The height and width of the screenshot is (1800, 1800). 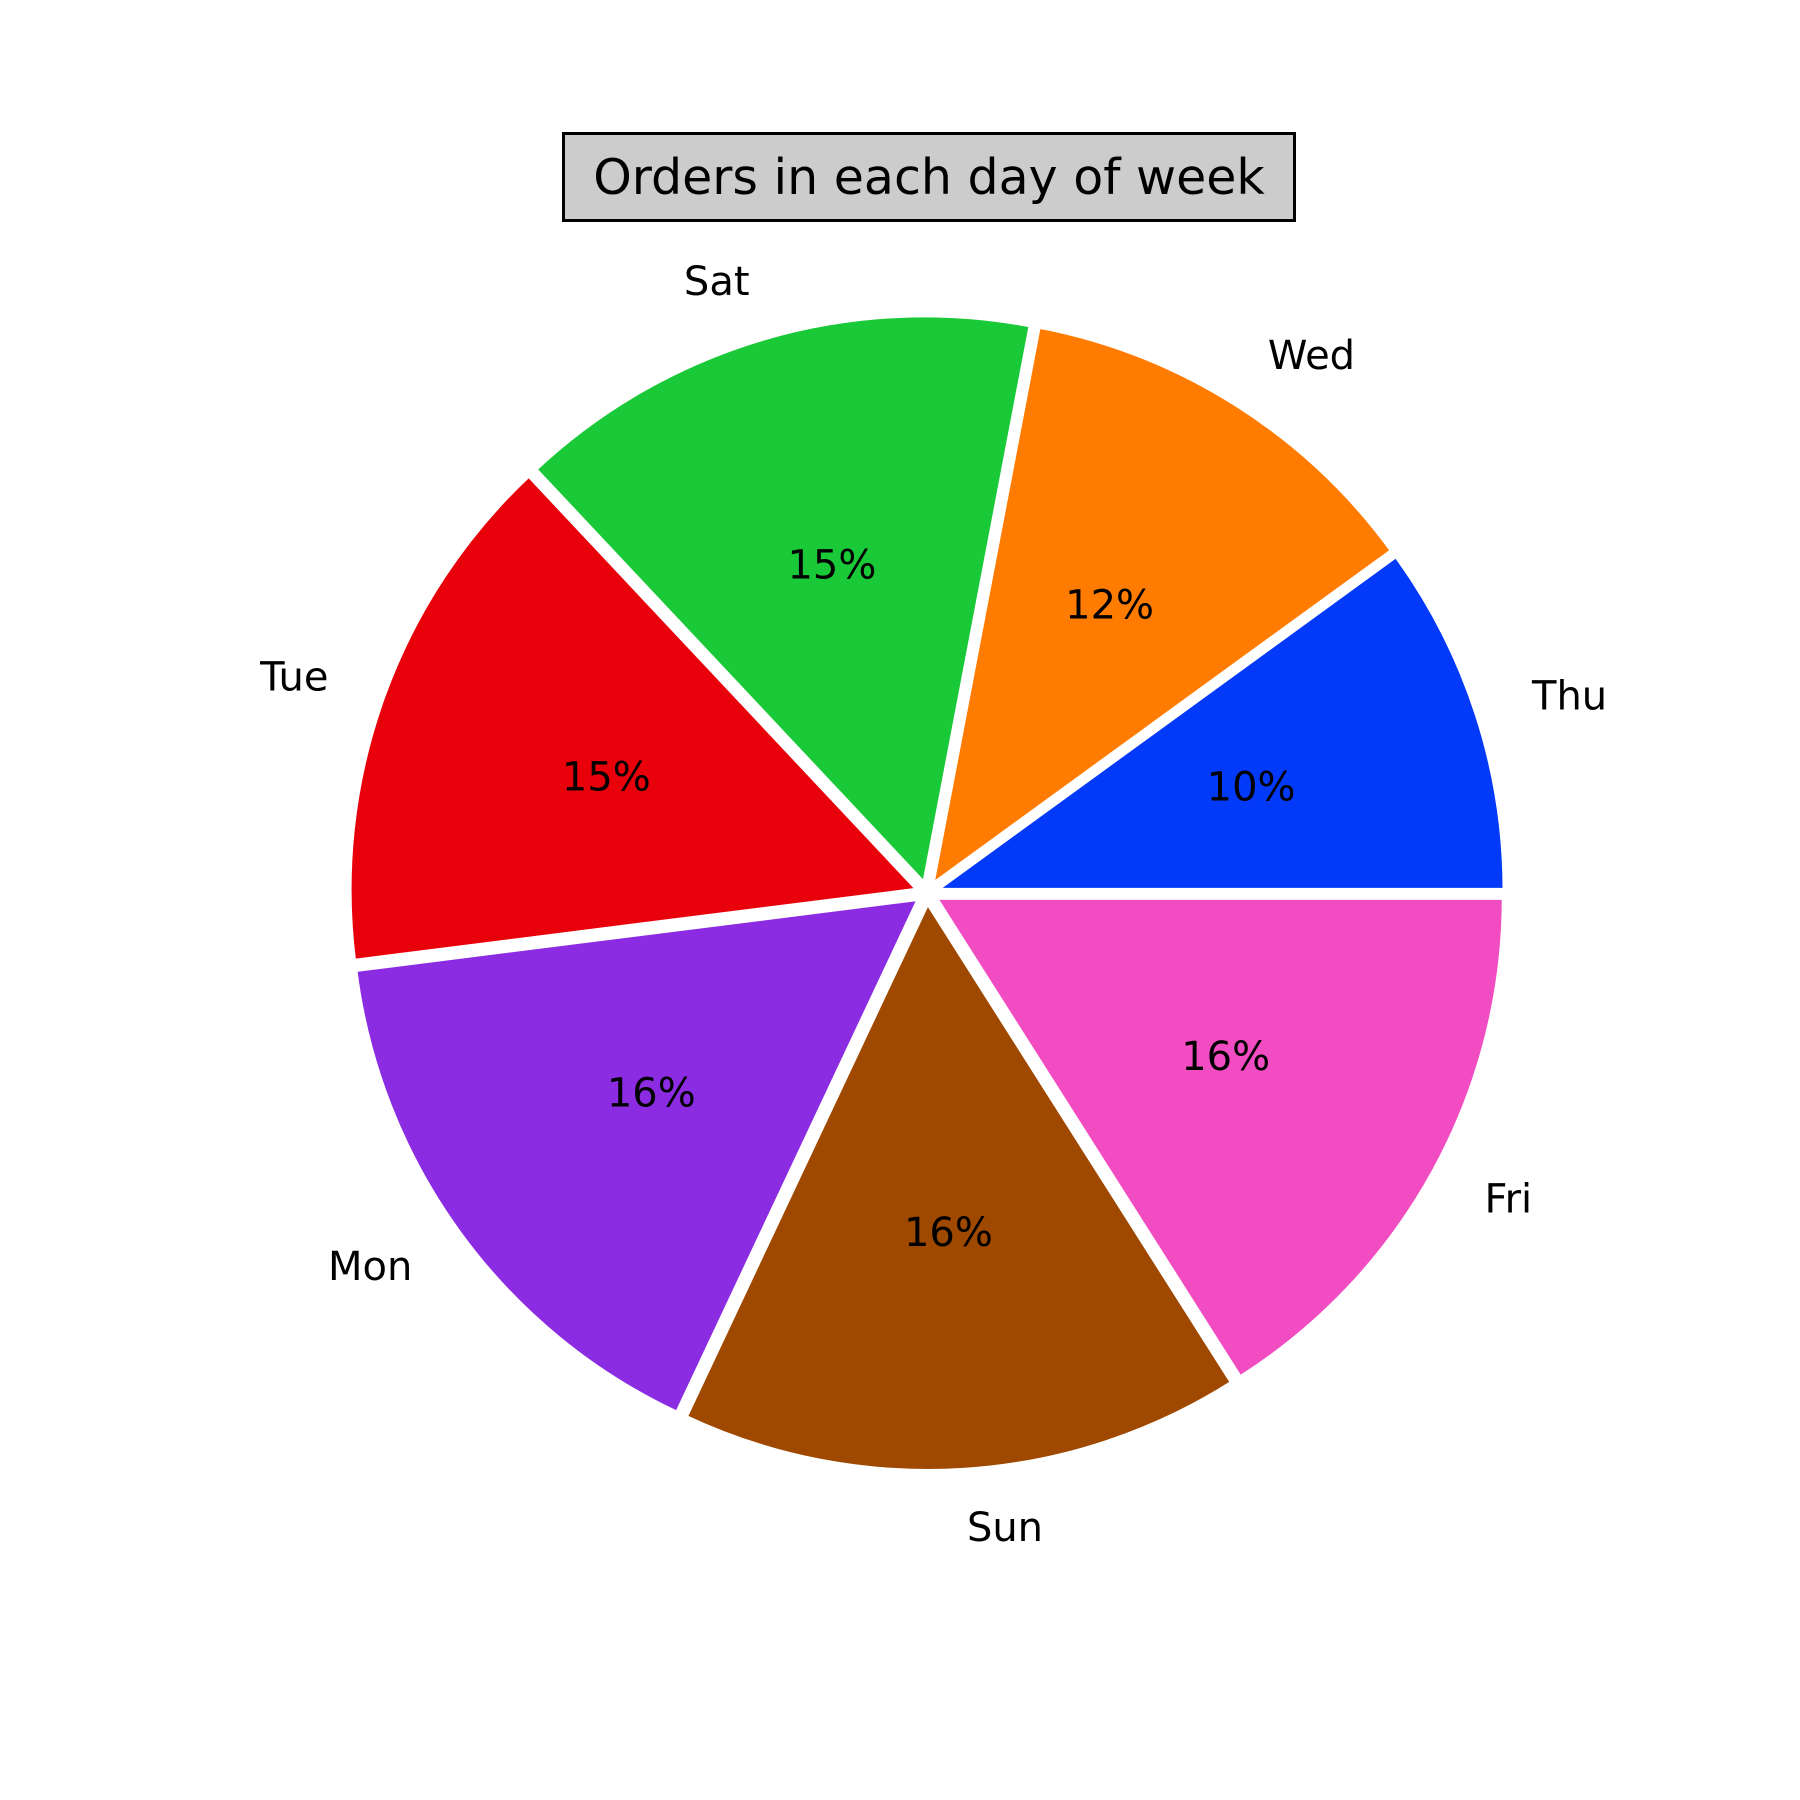 What do you see at coordinates (717, 282) in the screenshot?
I see `pie-category-label-sat: Sat` at bounding box center [717, 282].